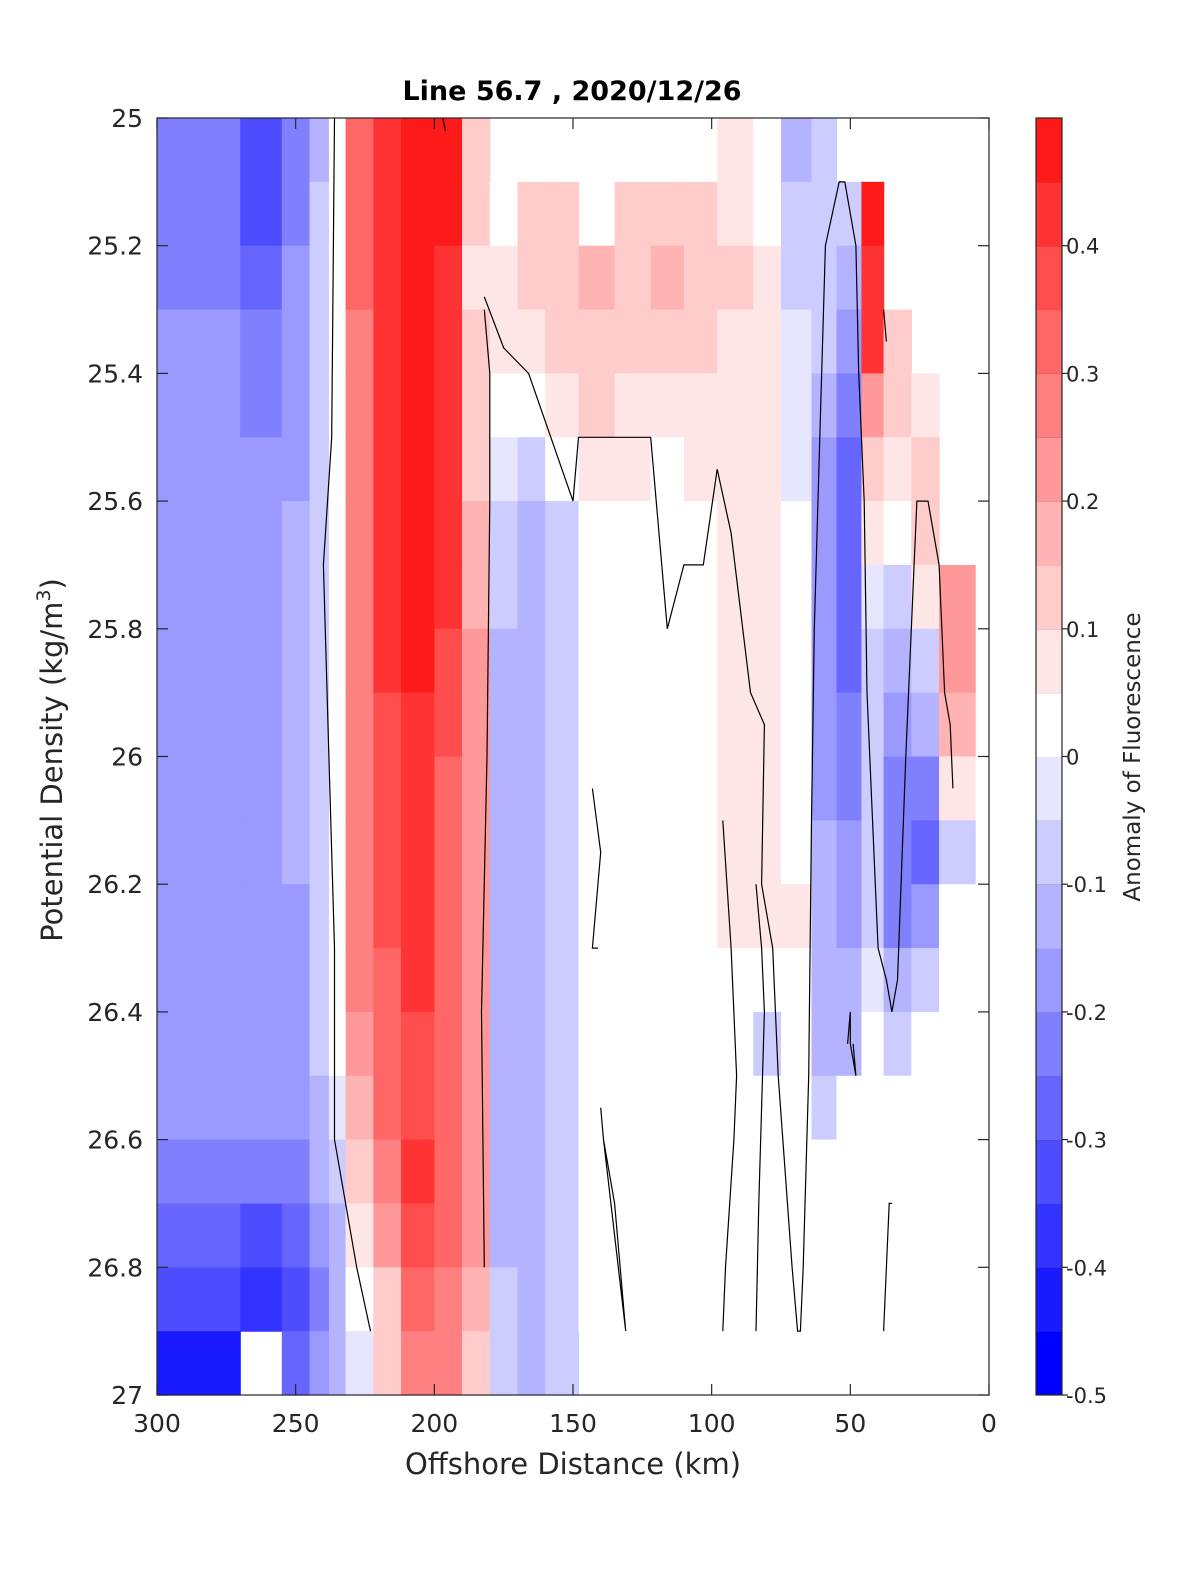 This screenshot has height=1575, width=1200. What do you see at coordinates (44, 595) in the screenshot?
I see `y-axis-label-superscript: 3` at bounding box center [44, 595].